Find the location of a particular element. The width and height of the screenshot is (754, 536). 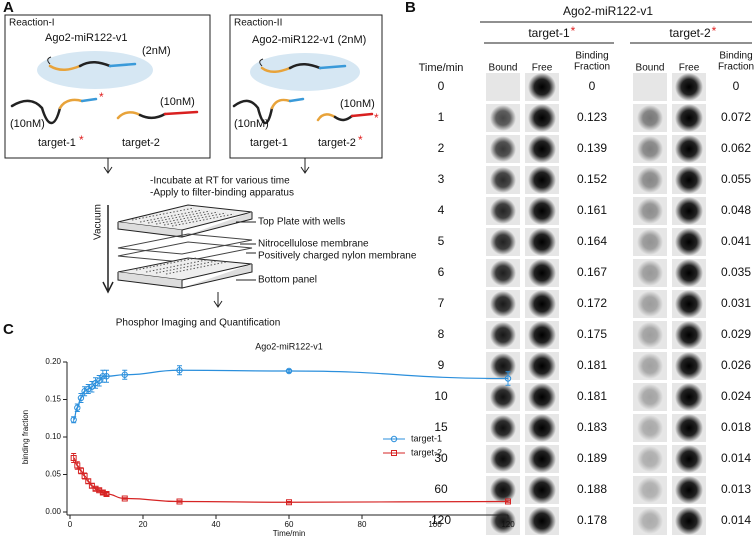

leader-line is located at coordinates (246, 251).